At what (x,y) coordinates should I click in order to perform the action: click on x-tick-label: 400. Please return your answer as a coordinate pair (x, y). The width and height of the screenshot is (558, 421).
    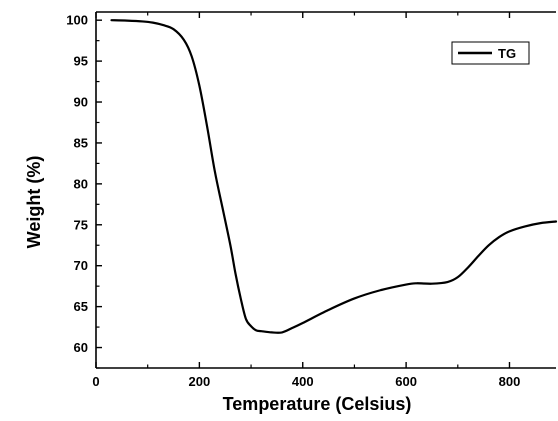
    Looking at the image, I should click on (303, 381).